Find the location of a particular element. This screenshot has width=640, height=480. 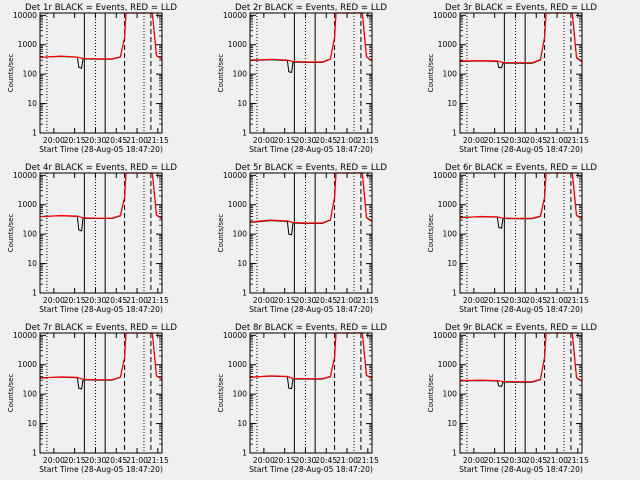

panel-title: Det 3r BLACK = Events, RED = LLD is located at coordinates (521, 8).